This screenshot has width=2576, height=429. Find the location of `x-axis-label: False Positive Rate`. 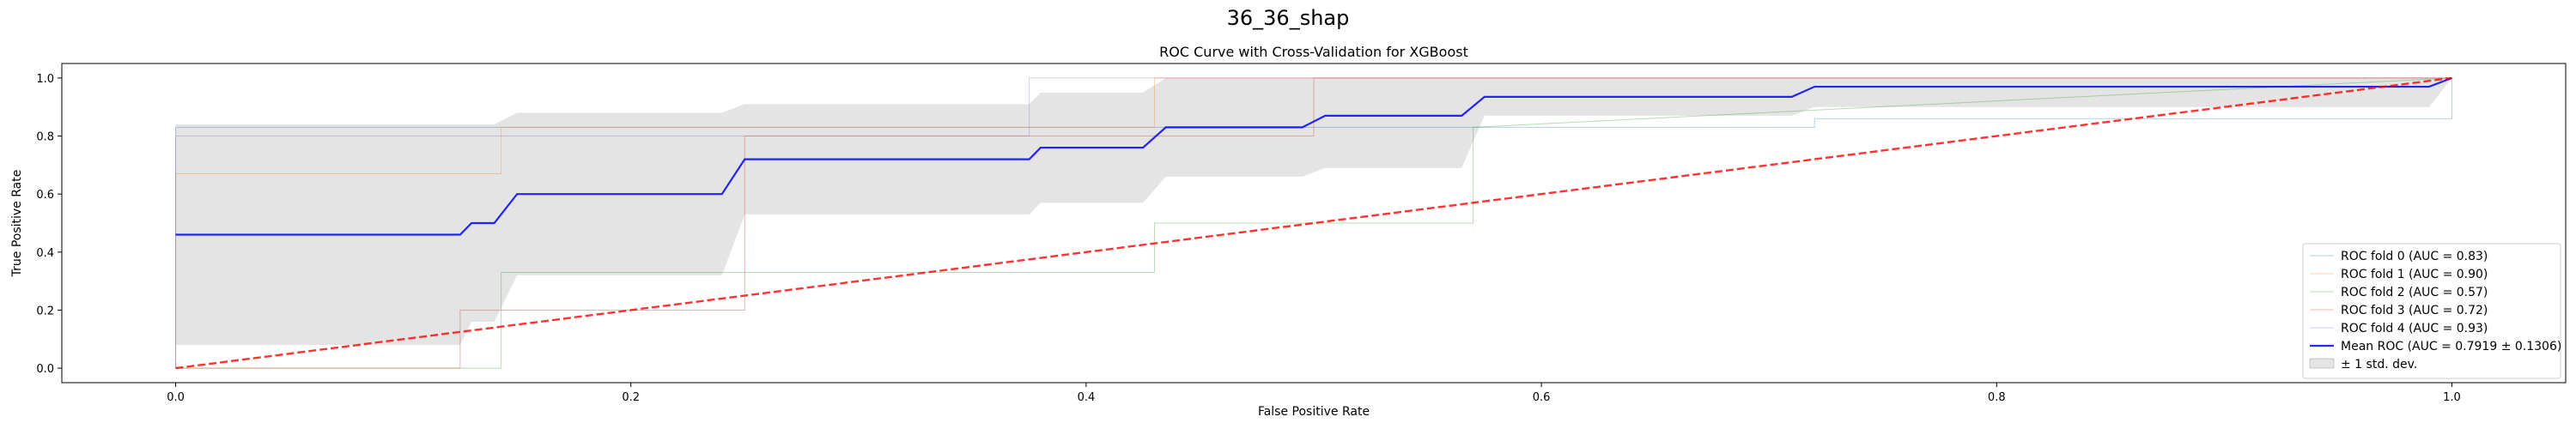

x-axis-label: False Positive Rate is located at coordinates (1314, 412).